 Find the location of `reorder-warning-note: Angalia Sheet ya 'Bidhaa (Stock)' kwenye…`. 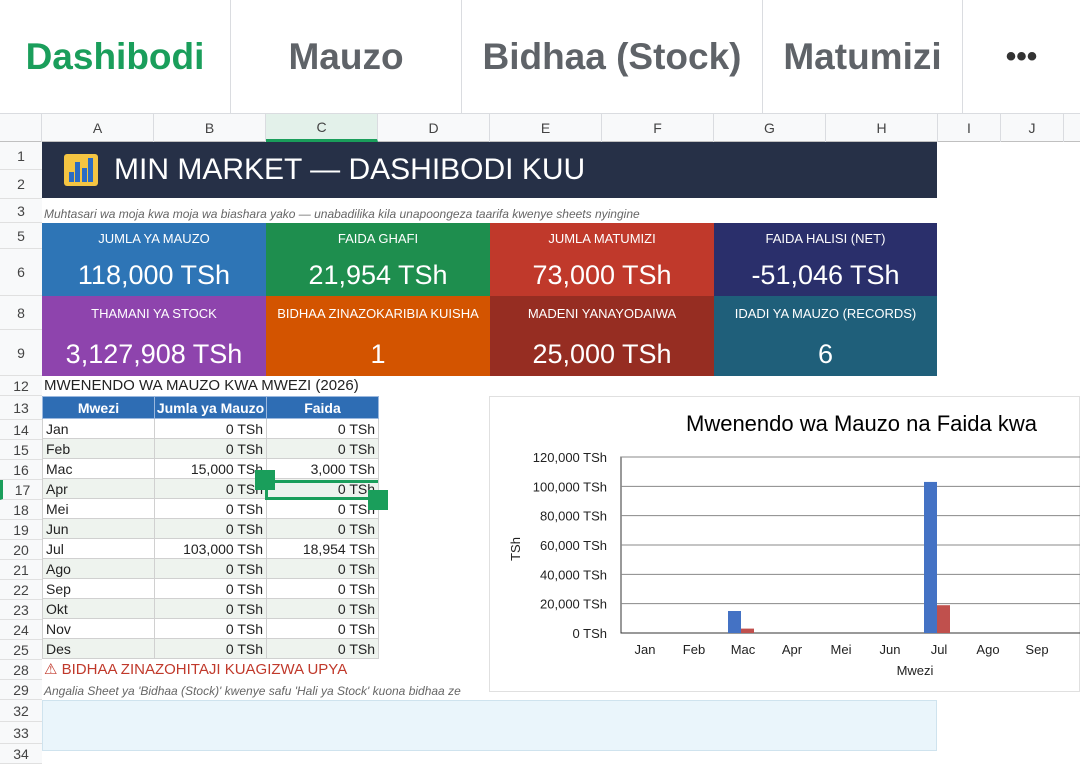

reorder-warning-note: Angalia Sheet ya 'Bidhaa (Stock)' kwenye… is located at coordinates (252, 691).